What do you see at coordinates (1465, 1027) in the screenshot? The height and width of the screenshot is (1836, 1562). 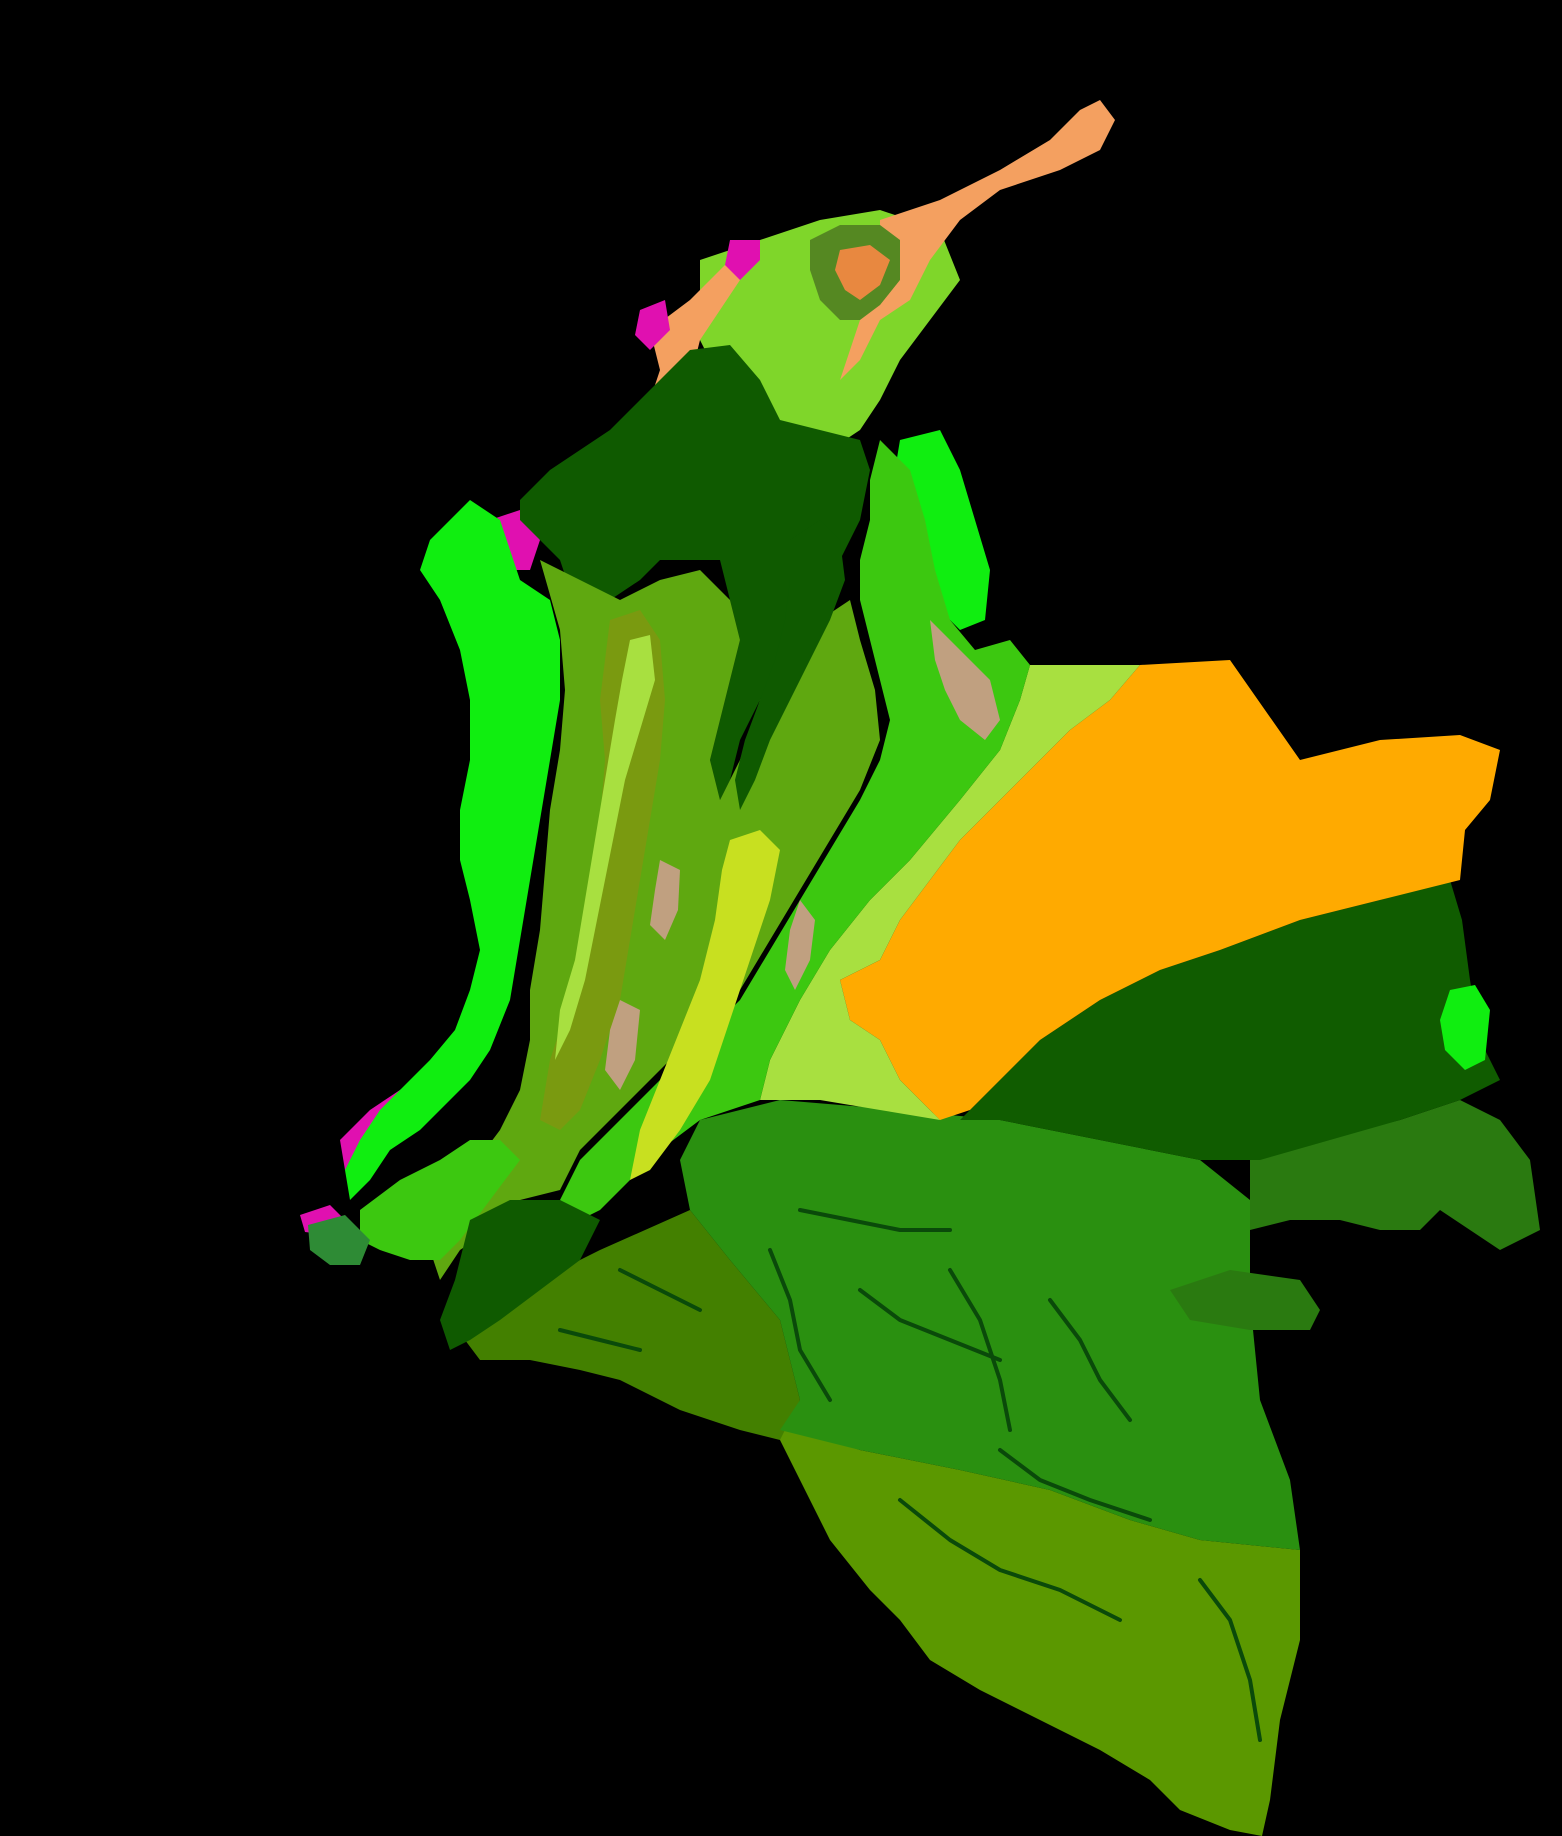 I see `region-choco-lowland-forest-east` at bounding box center [1465, 1027].